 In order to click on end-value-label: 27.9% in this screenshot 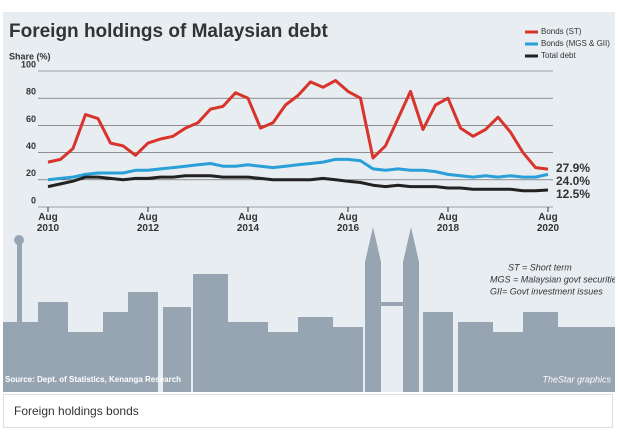, I will do `click(573, 168)`.